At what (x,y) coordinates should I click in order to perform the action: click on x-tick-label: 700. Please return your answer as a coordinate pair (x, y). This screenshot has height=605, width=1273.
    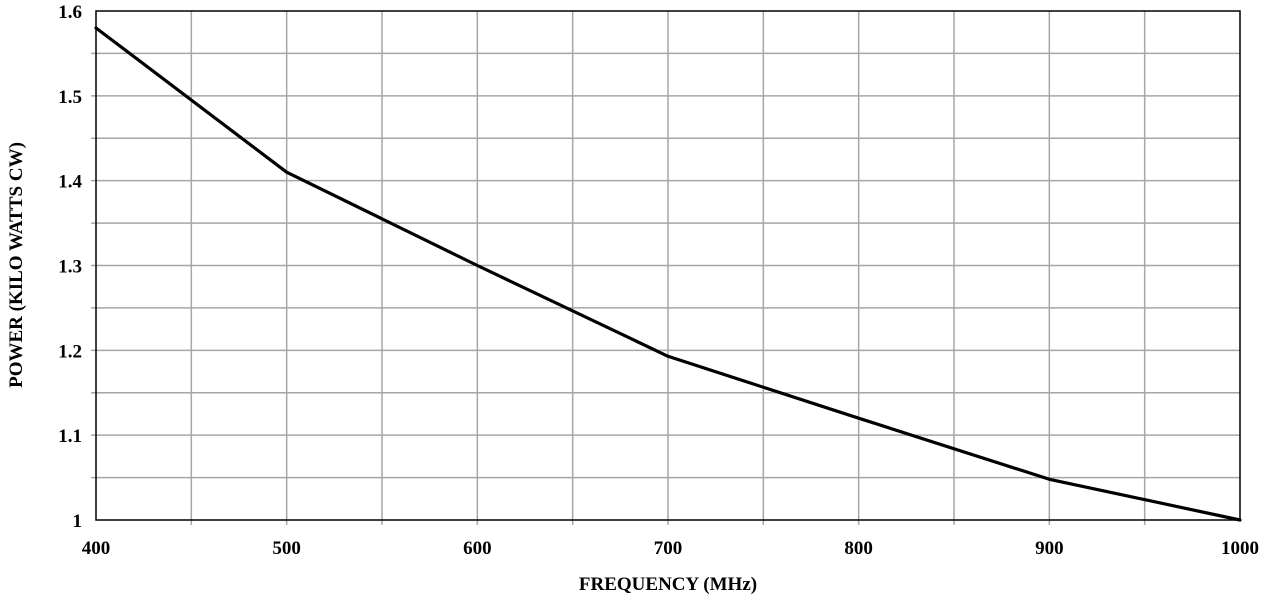
    Looking at the image, I should click on (668, 548).